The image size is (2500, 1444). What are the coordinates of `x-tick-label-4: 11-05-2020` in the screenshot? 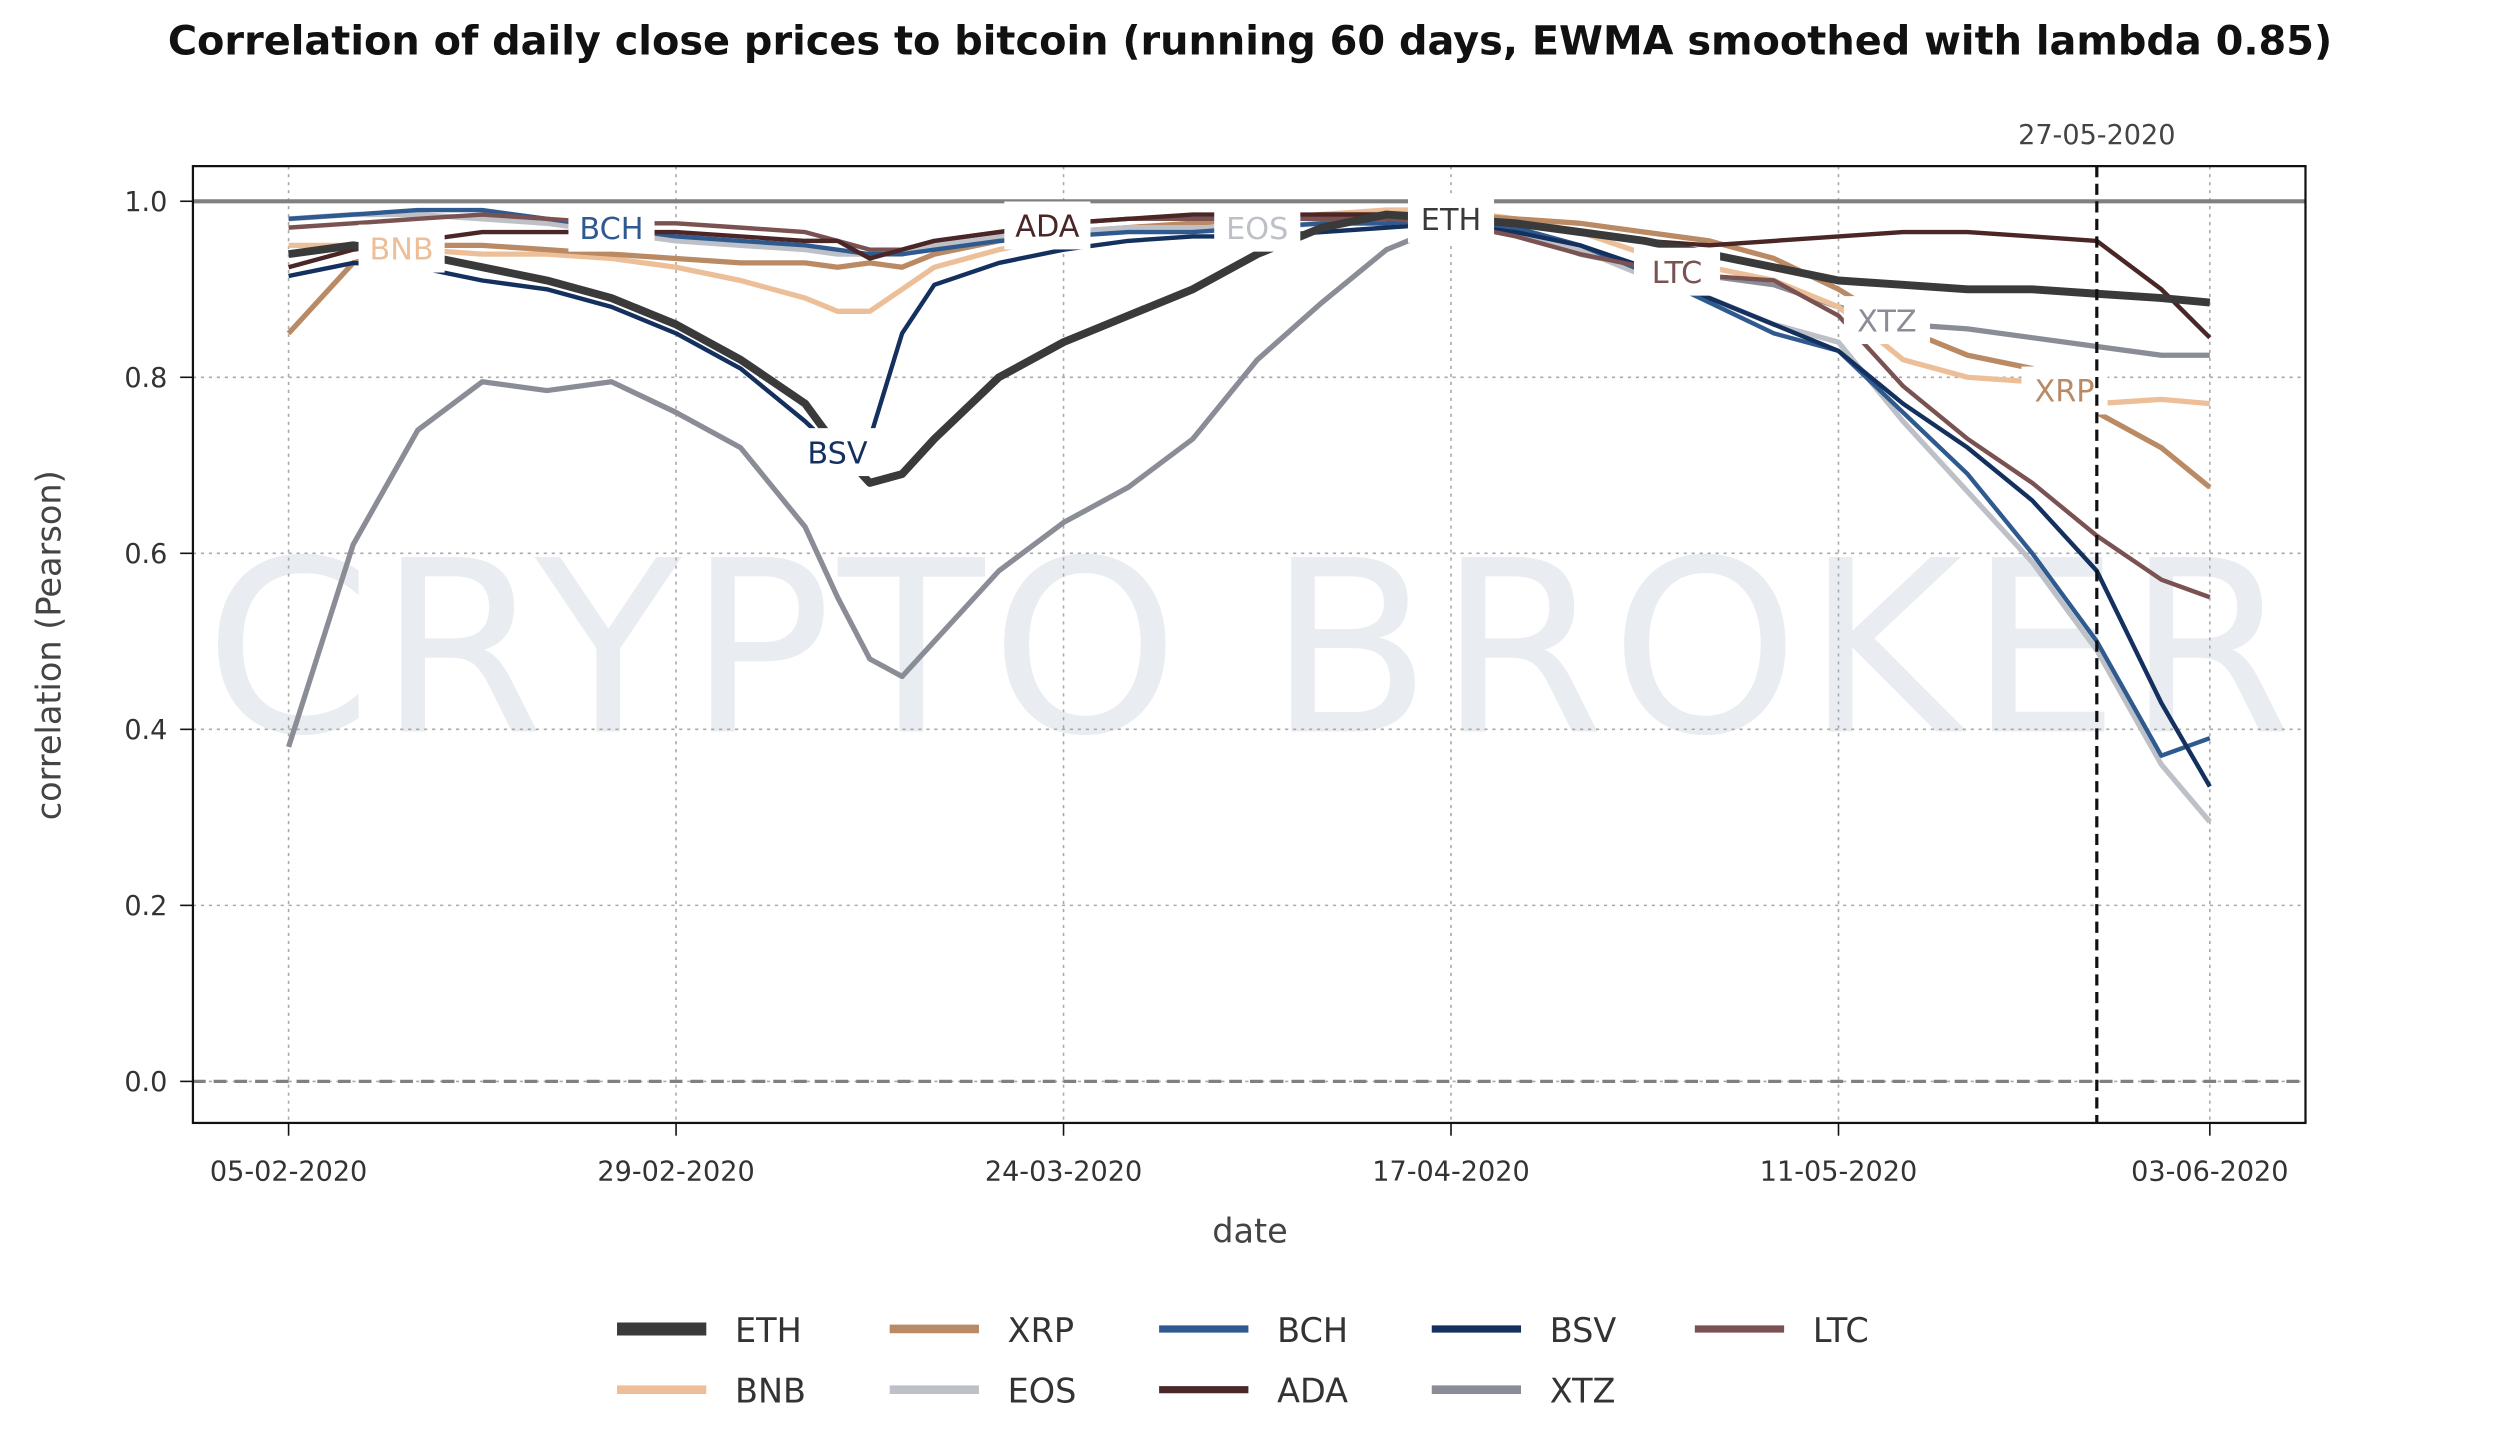 It's located at (1838, 1171).